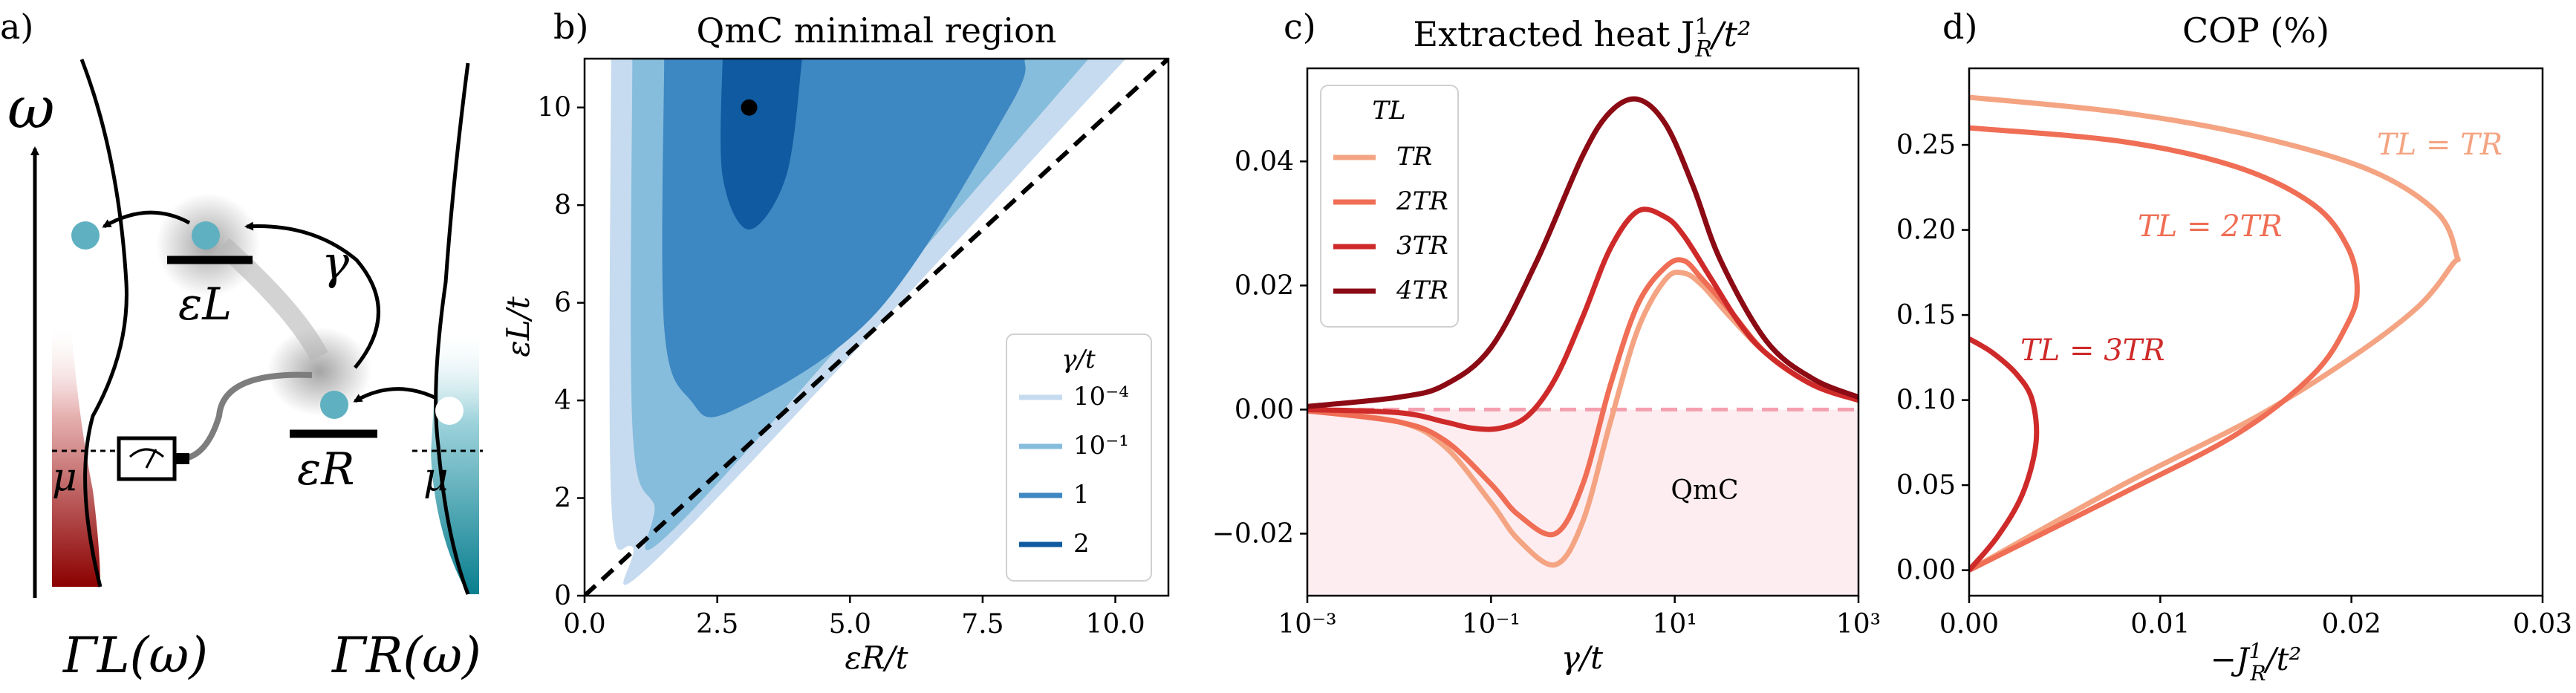  What do you see at coordinates (1422, 246) in the screenshot?
I see `chart-c-legend-label: 3TR` at bounding box center [1422, 246].